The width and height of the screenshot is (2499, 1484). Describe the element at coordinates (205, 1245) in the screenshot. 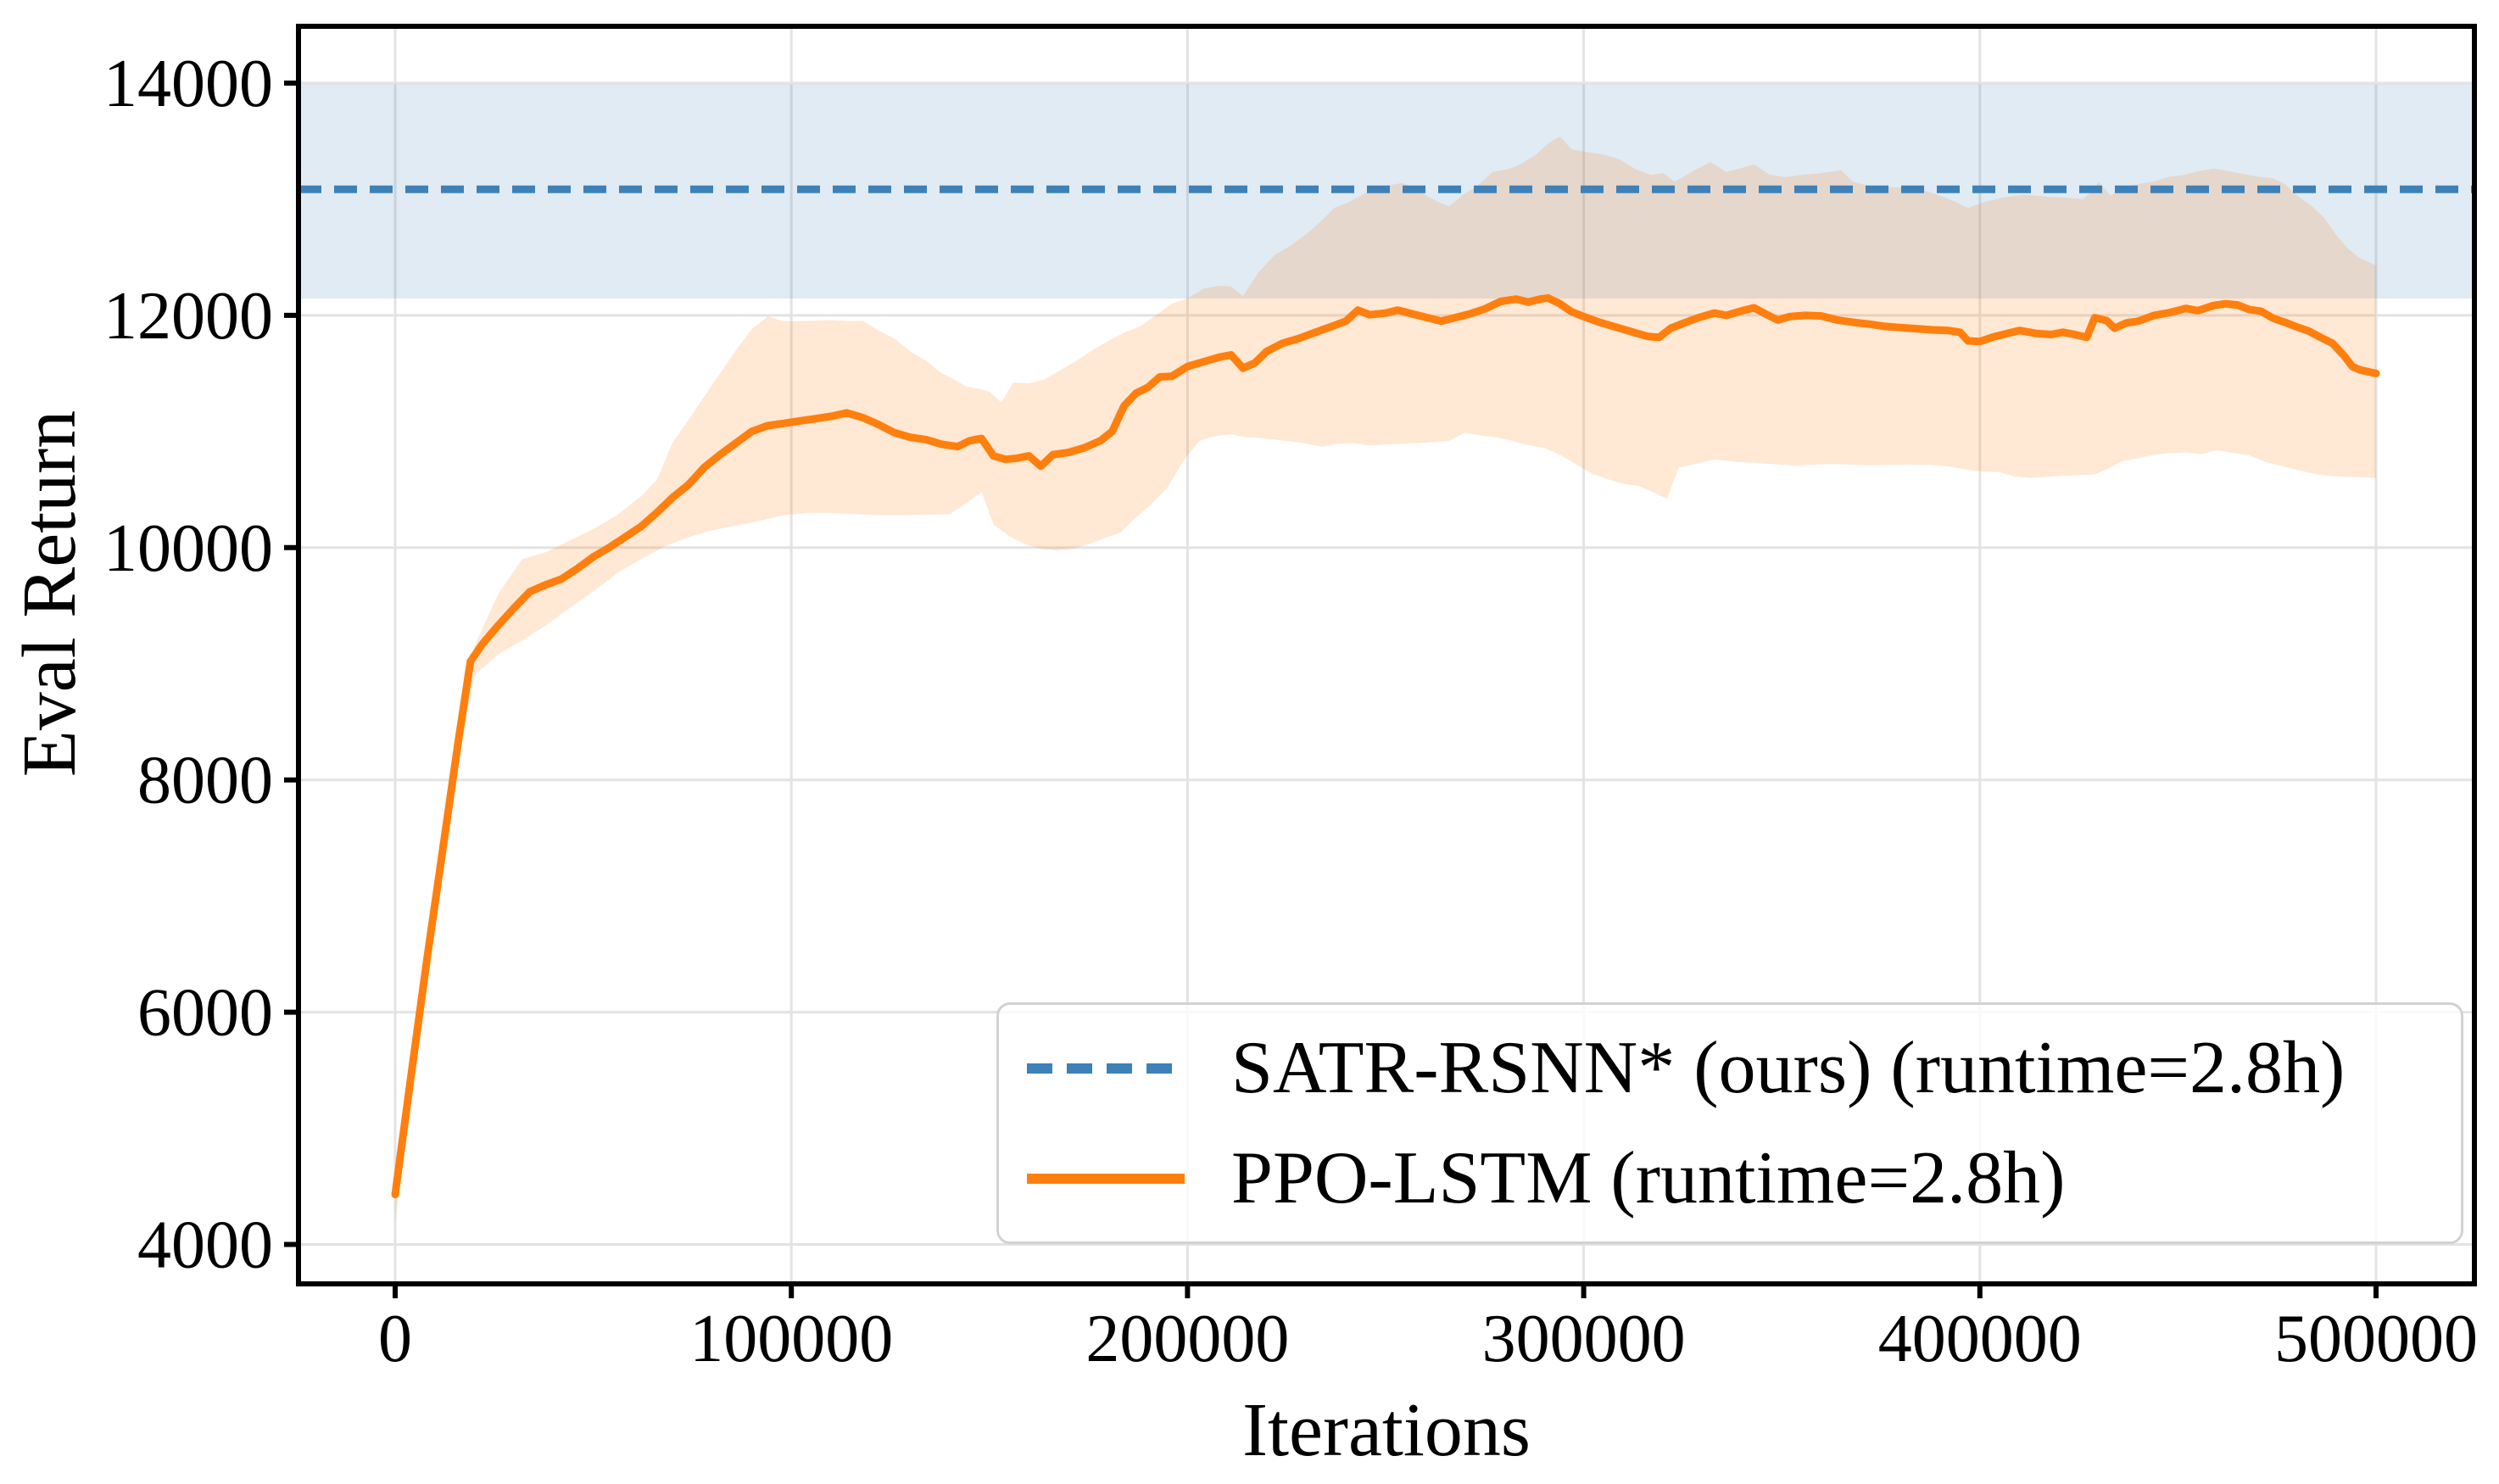

I see `y-tick-label: 4000` at that location.